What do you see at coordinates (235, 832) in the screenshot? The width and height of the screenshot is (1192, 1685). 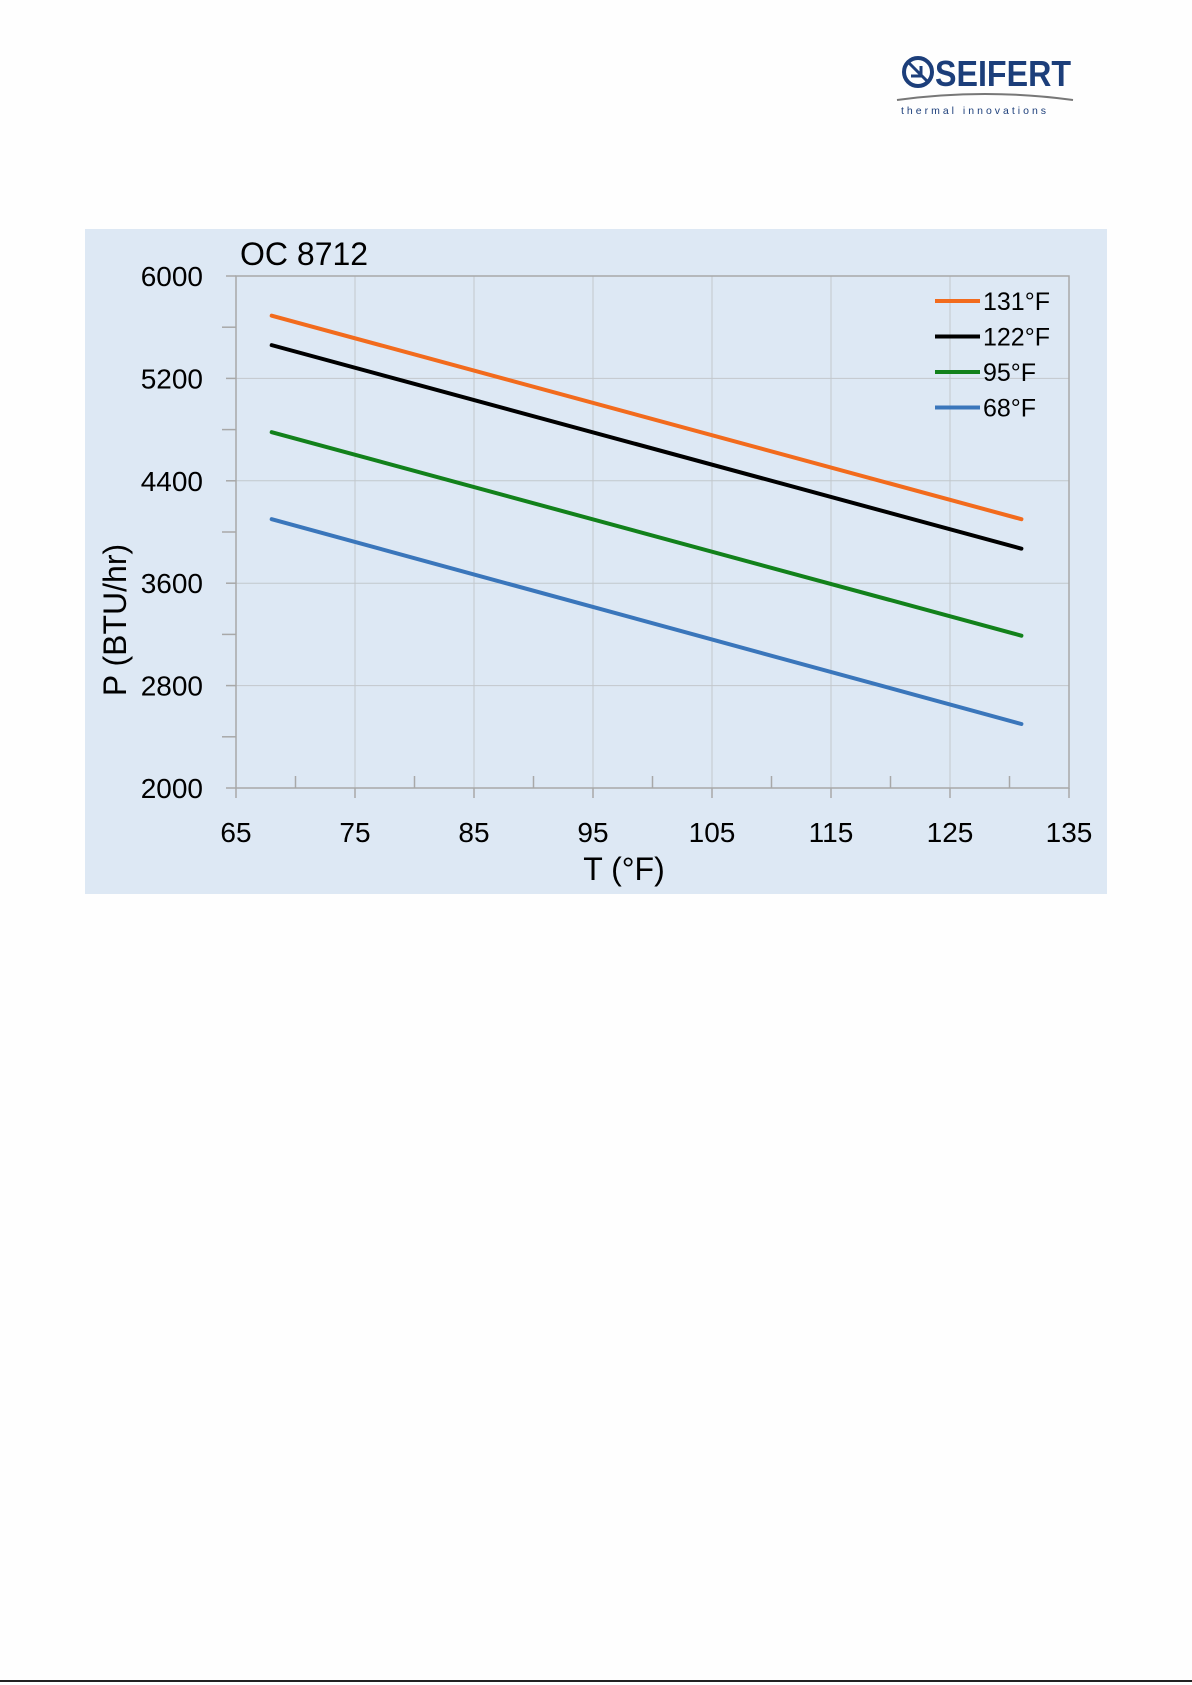 I see `x-tick-label: 65` at bounding box center [235, 832].